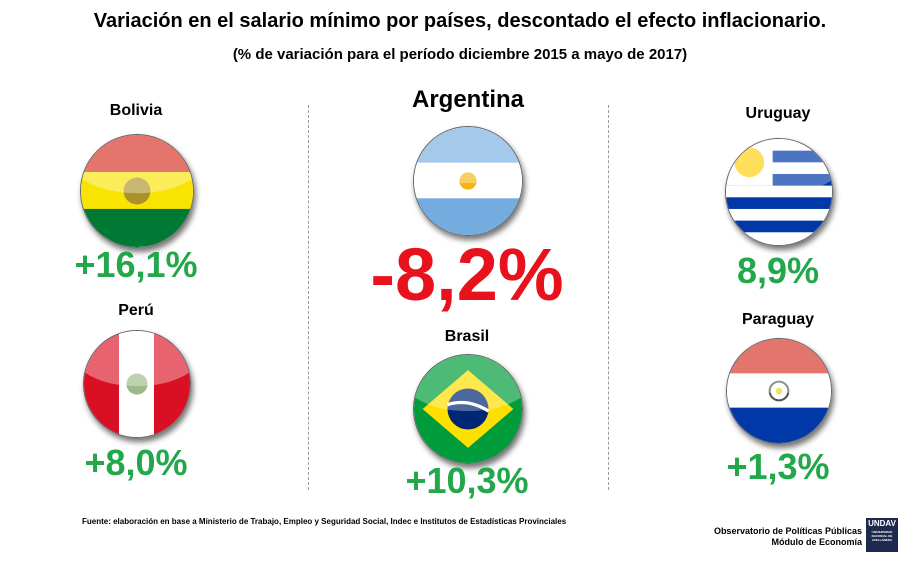 The height and width of the screenshot is (564, 920). What do you see at coordinates (608, 297) in the screenshot?
I see `divider-right` at bounding box center [608, 297].